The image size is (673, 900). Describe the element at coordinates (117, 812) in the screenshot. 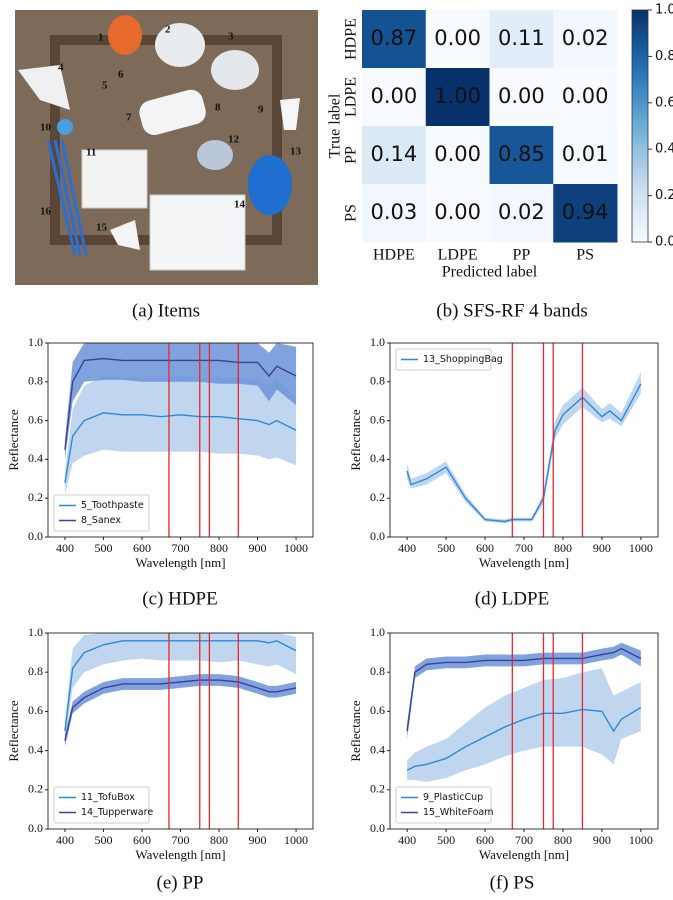

I see `legend-label: 14_Tupperware` at that location.